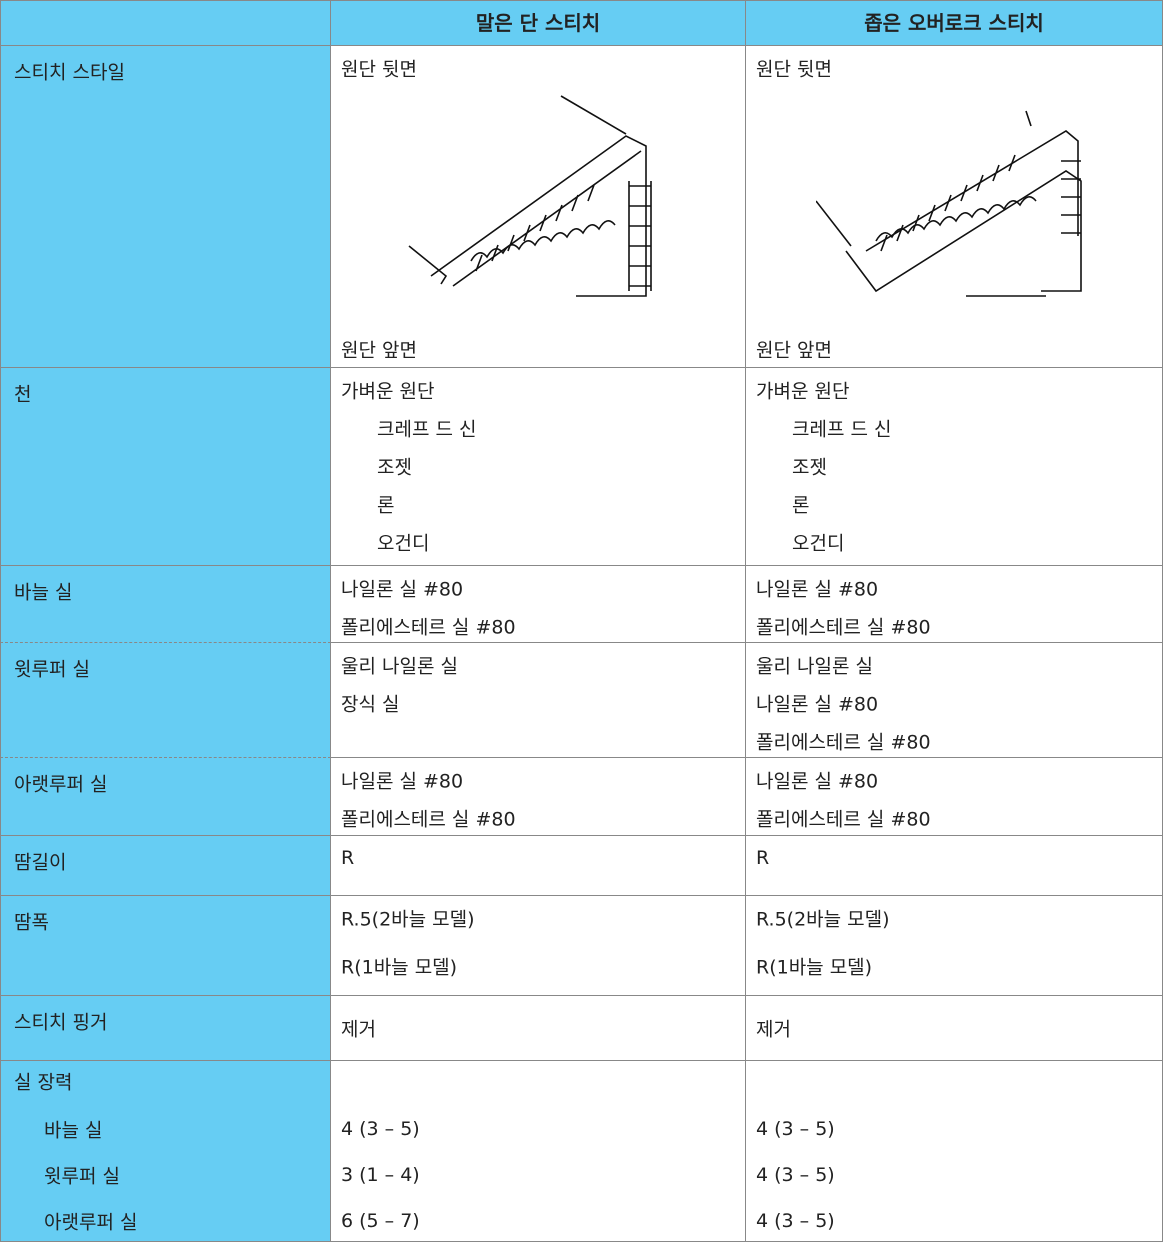 The width and height of the screenshot is (1163, 1242). What do you see at coordinates (380, 1221) in the screenshot?
I see `cell-text: 6 (5 – 7)` at bounding box center [380, 1221].